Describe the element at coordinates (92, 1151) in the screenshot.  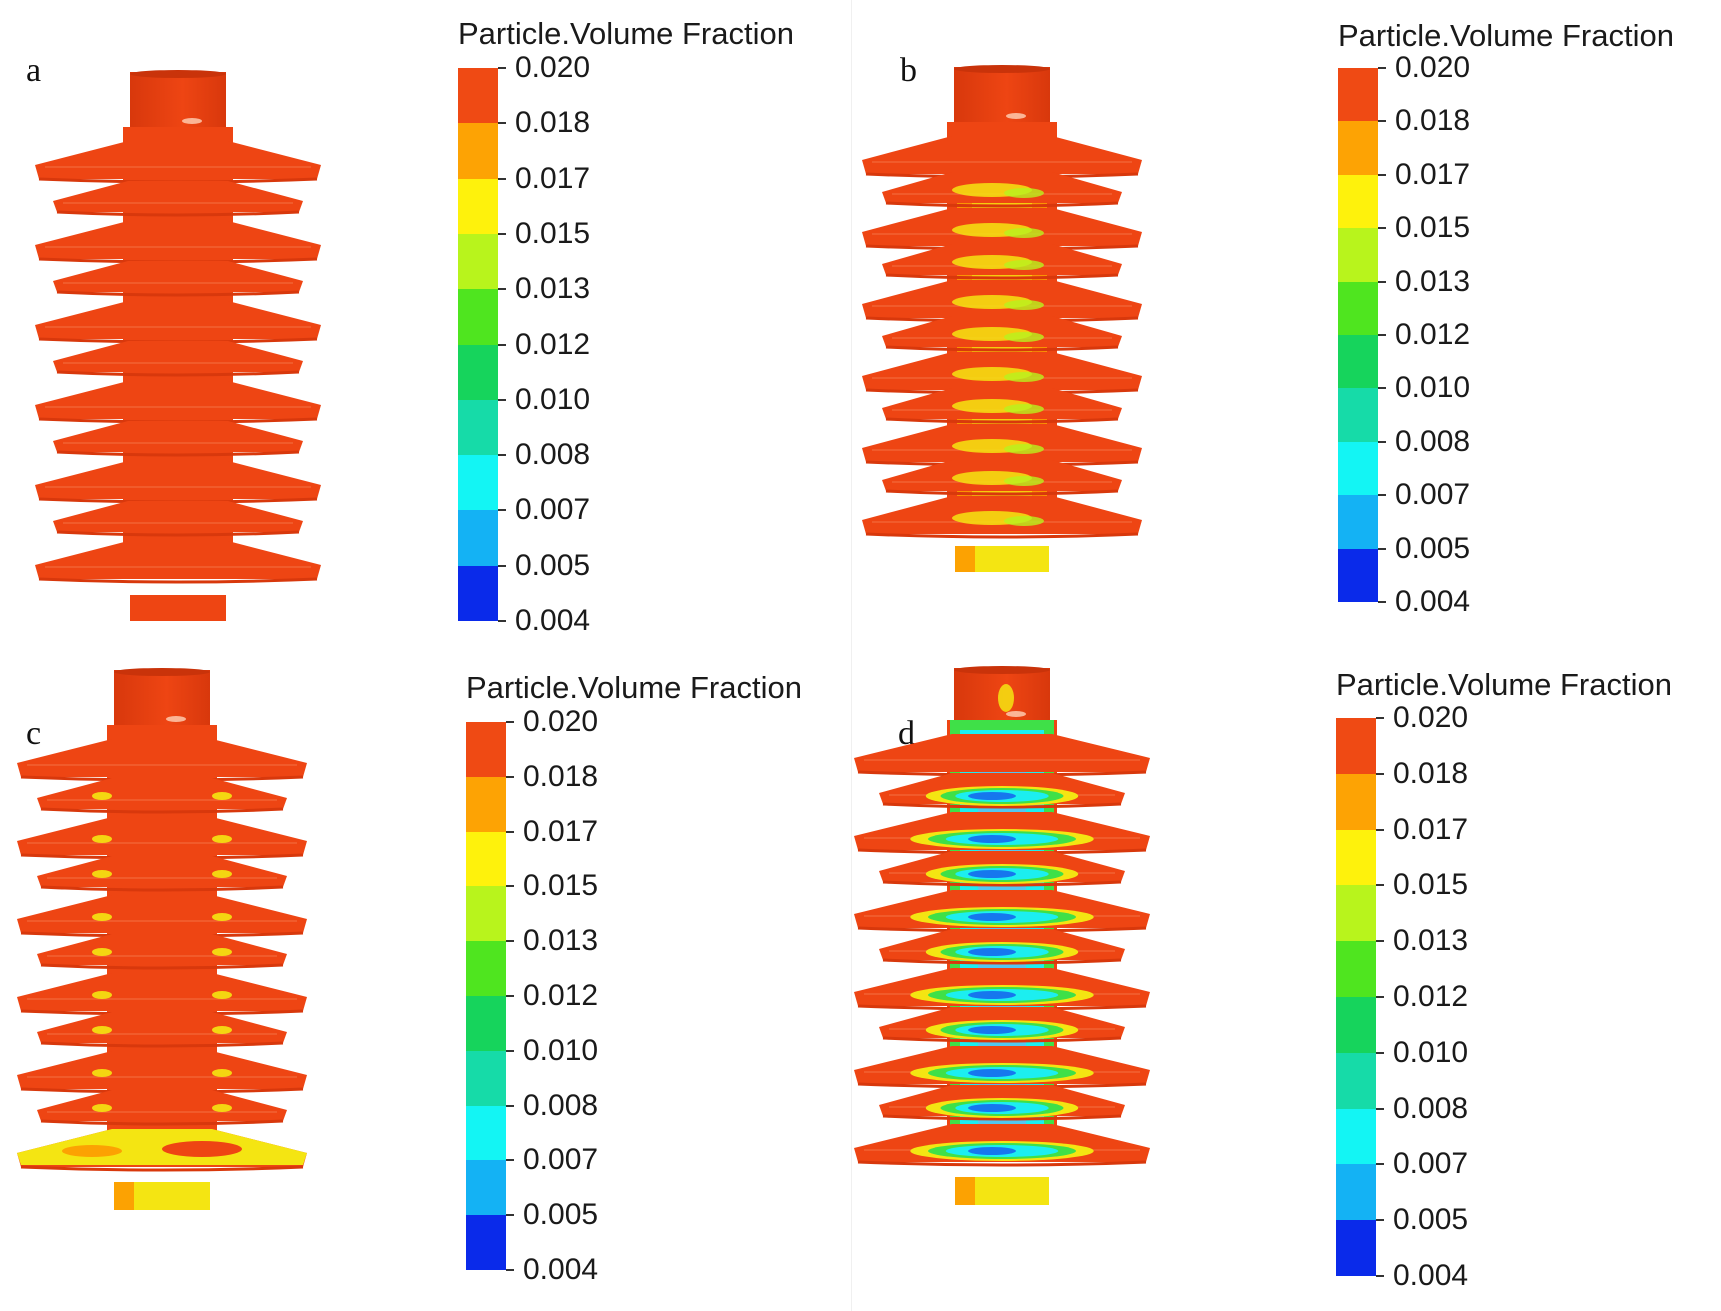
I see `bottom-shed-patch` at that location.